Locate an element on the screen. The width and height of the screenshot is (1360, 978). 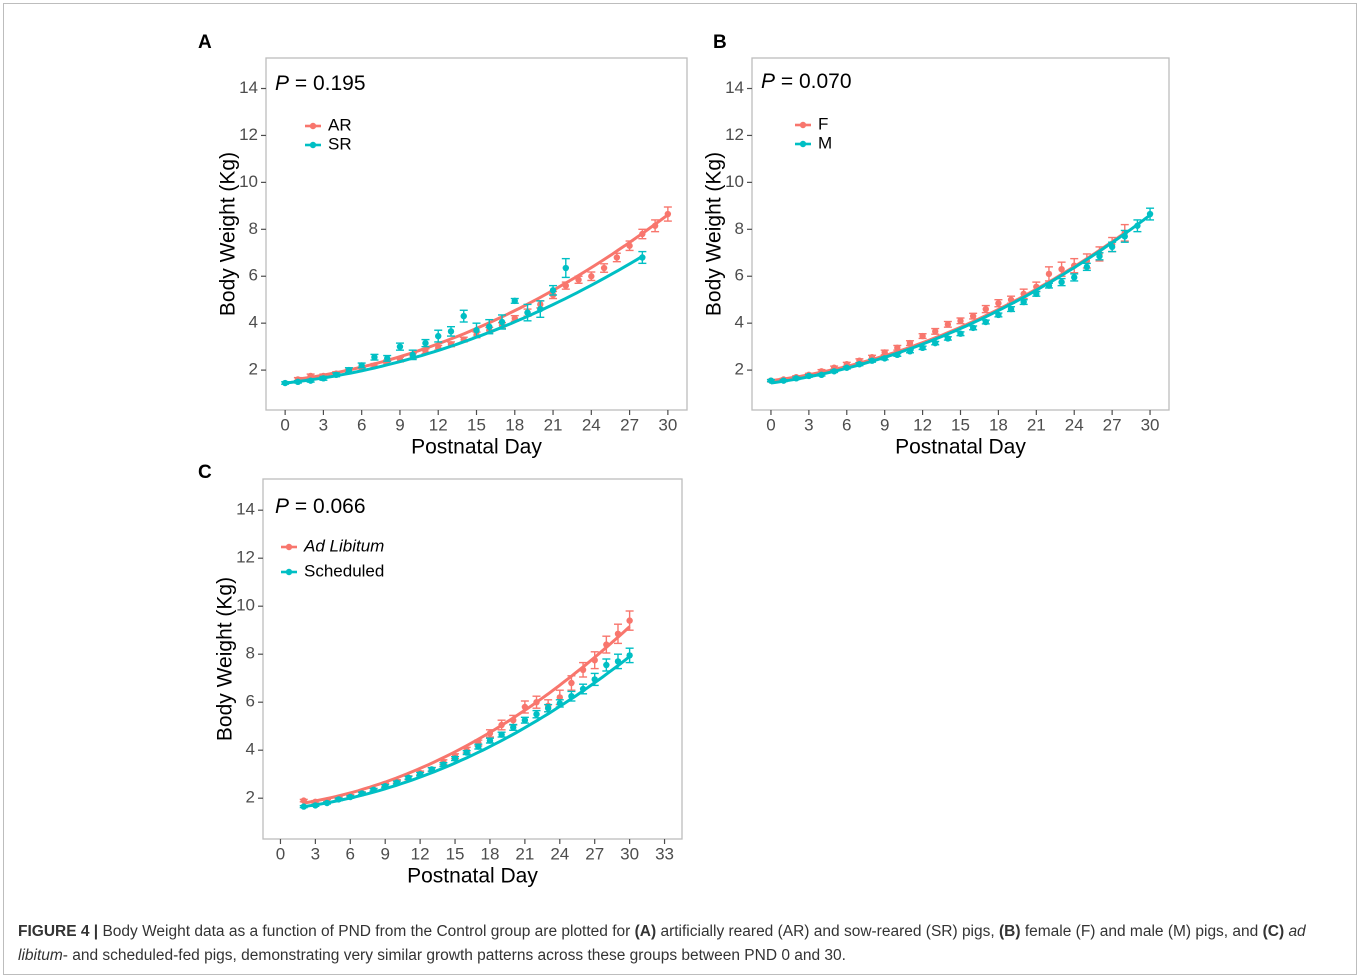
p-value-annotation: P = 0.066 is located at coordinates (320, 506).